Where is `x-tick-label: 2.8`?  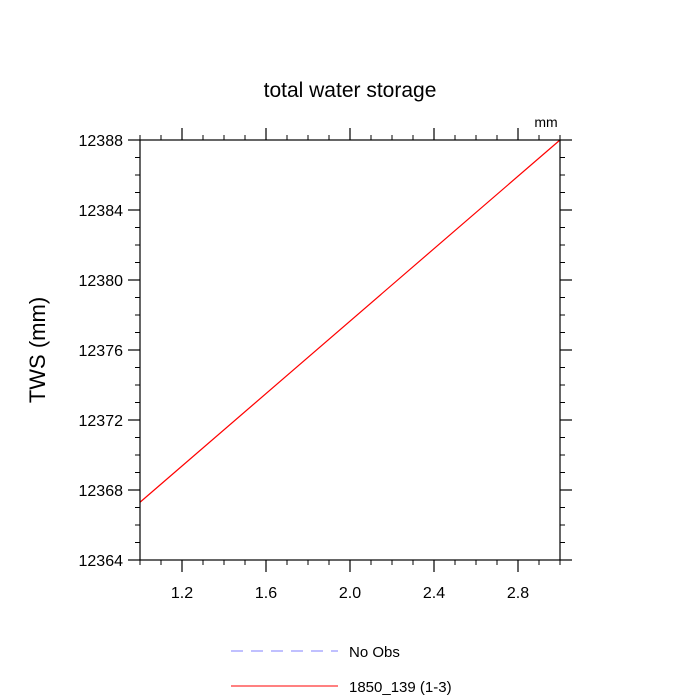
x-tick-label: 2.8 is located at coordinates (518, 593).